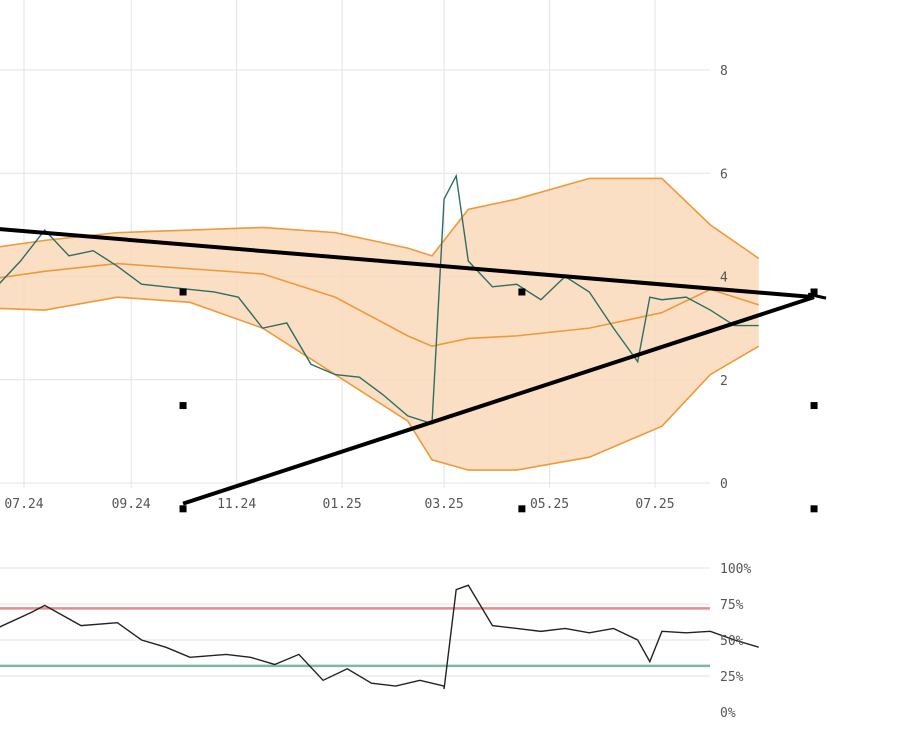 The width and height of the screenshot is (906, 748). What do you see at coordinates (732, 677) in the screenshot?
I see `osc-y-tick-label: 25%` at bounding box center [732, 677].